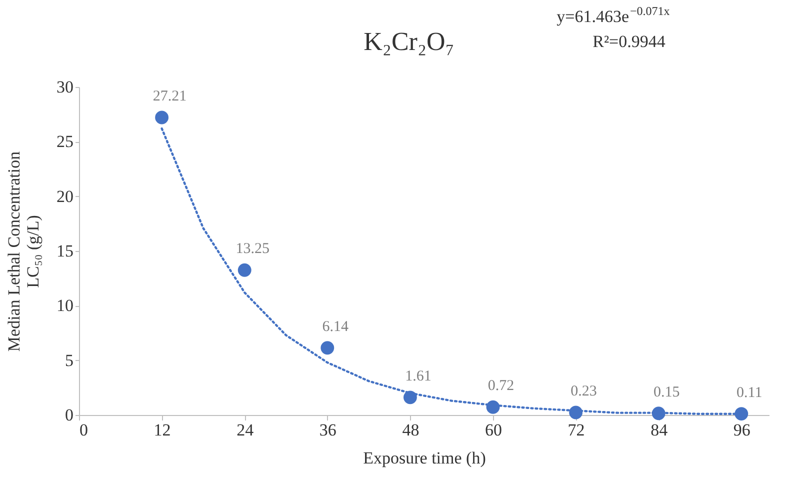  Describe the element at coordinates (666, 392) in the screenshot. I see `data-label: 0.15` at that location.